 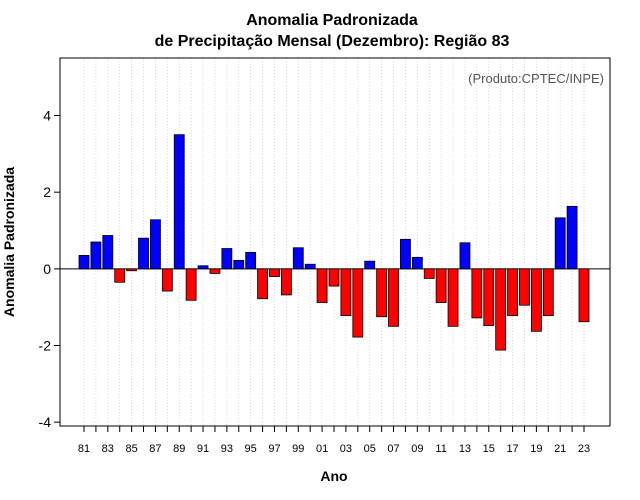 I want to click on y-tick-label: 0, so click(x=47, y=269).